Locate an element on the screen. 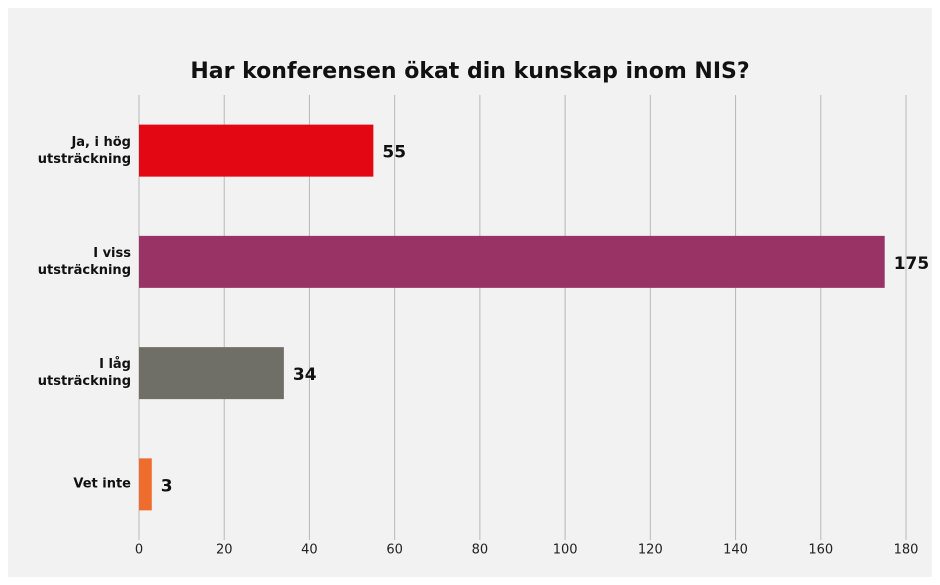 This screenshot has width=940, height=585. x-tick-label: 80 is located at coordinates (480, 550).